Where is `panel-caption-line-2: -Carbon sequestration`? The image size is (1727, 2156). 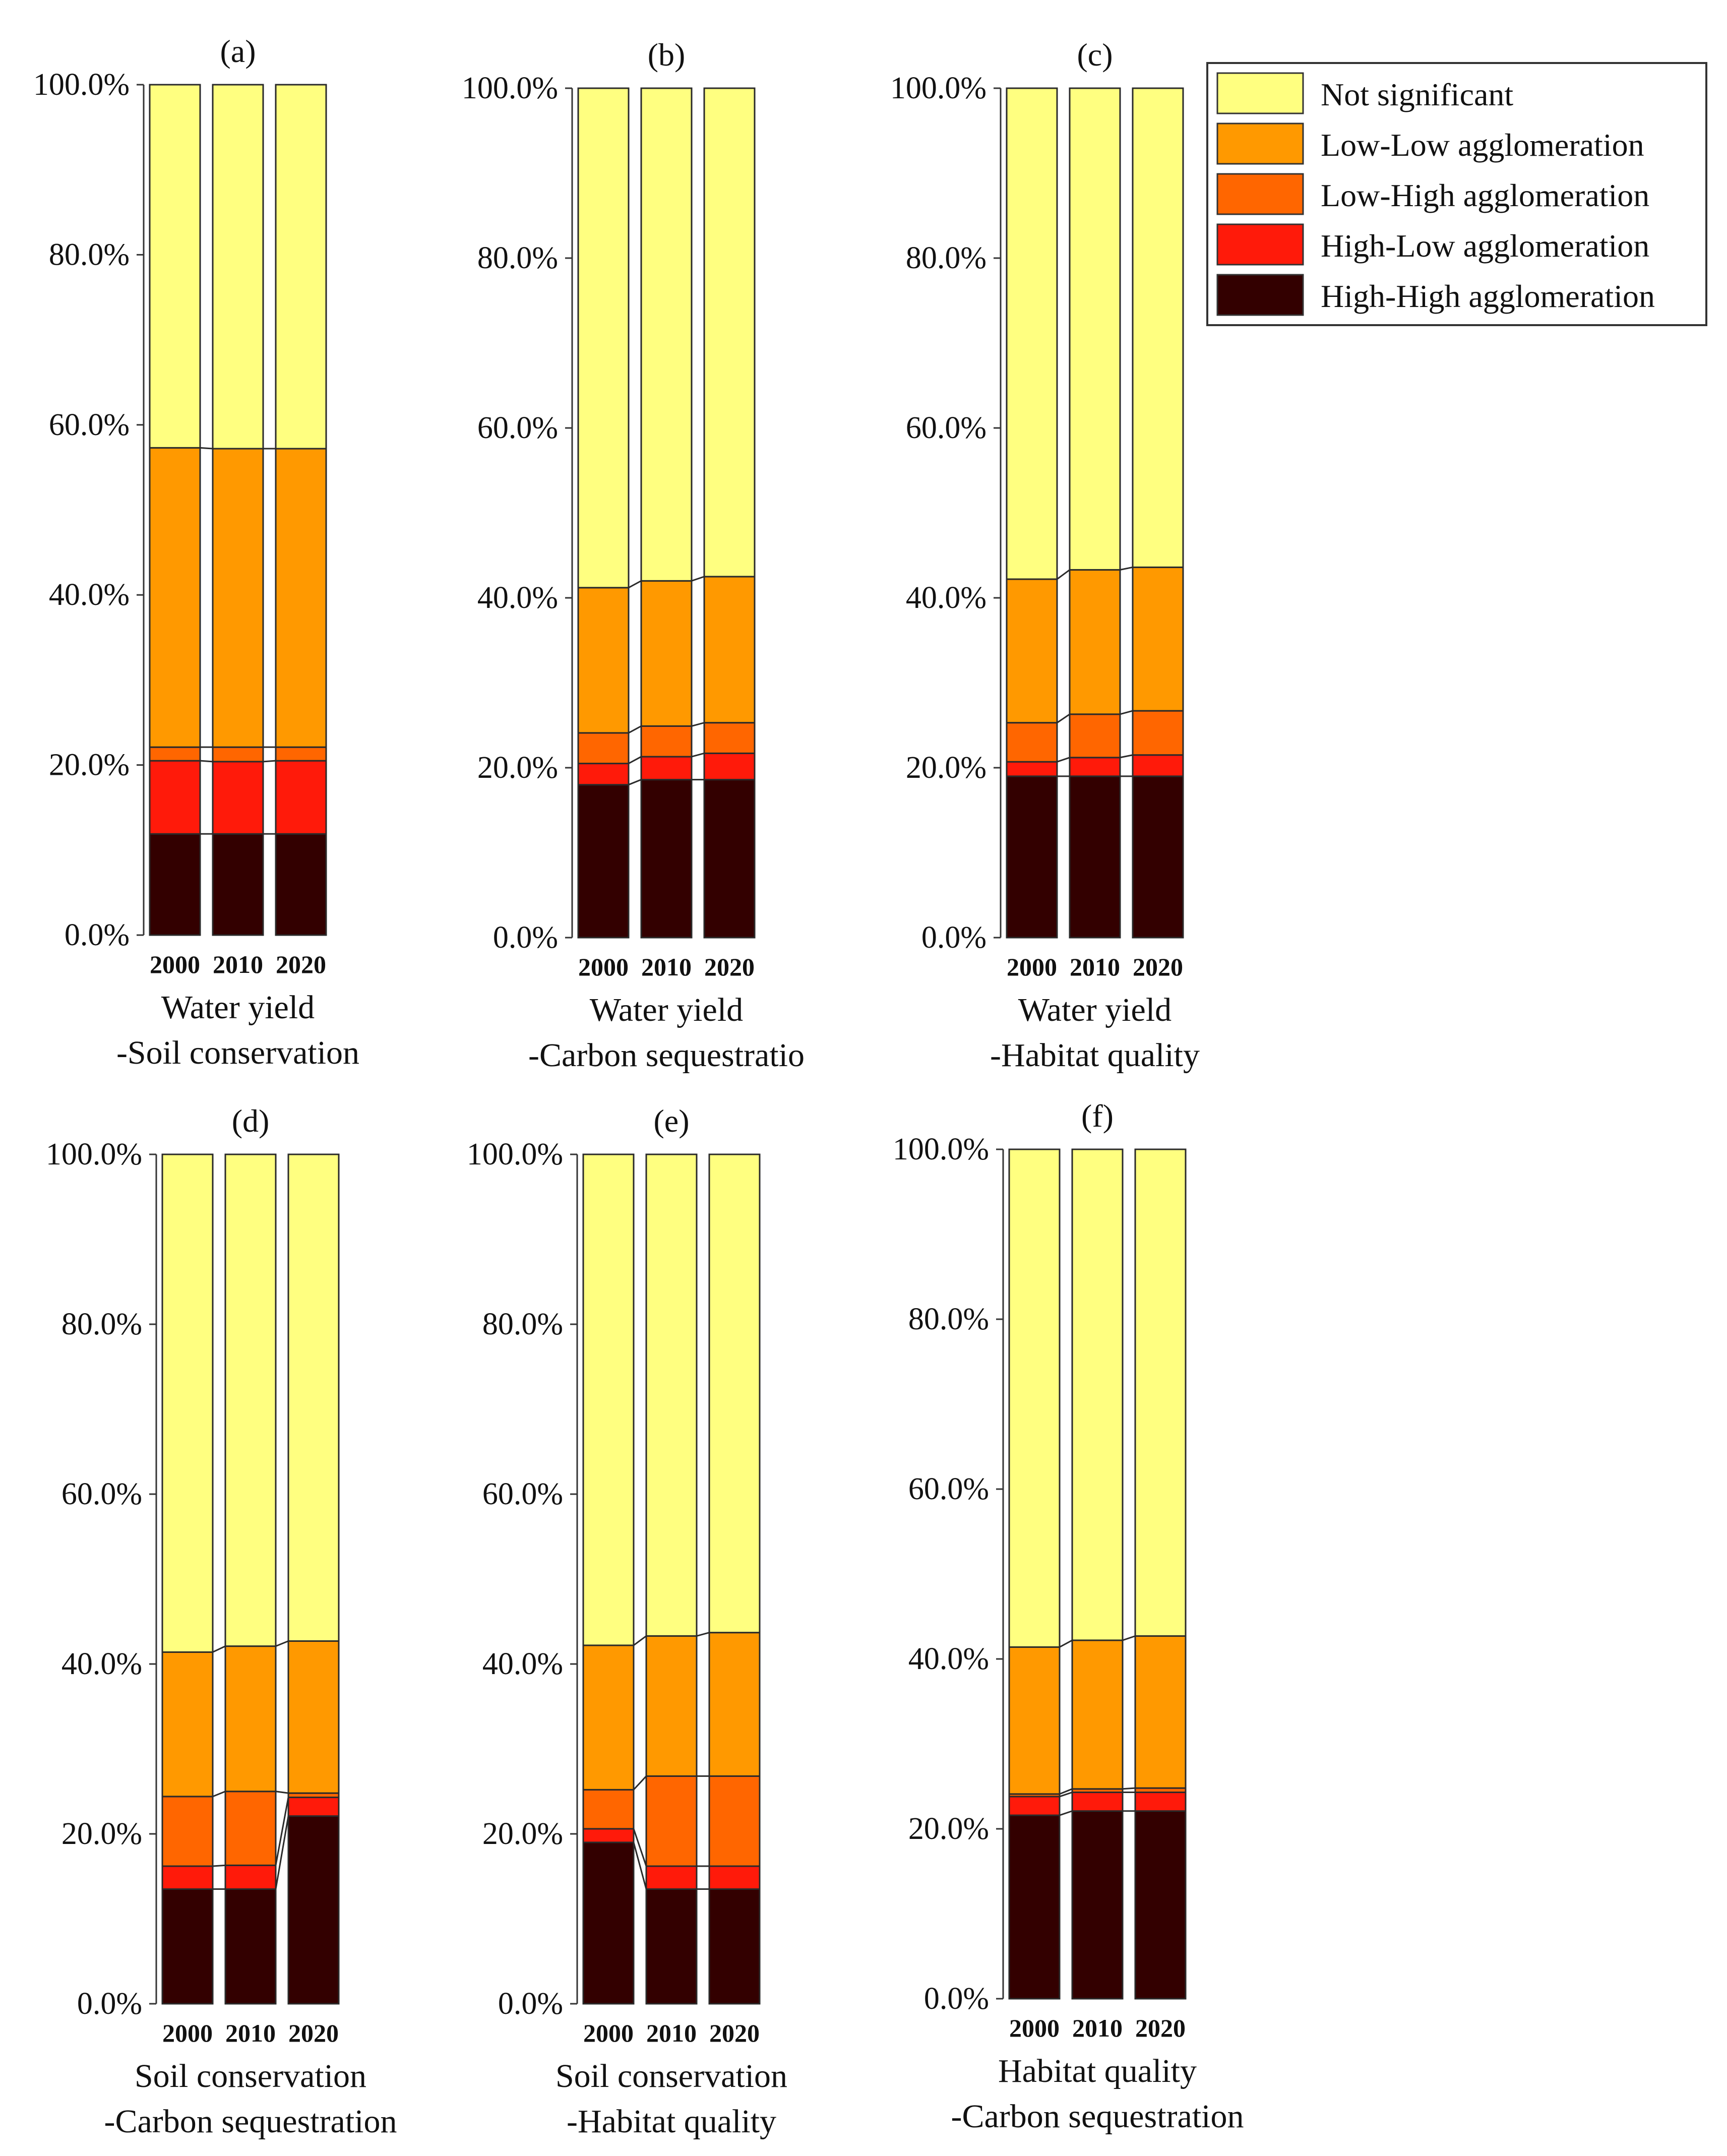 panel-caption-line-2: -Carbon sequestration is located at coordinates (1097, 2116).